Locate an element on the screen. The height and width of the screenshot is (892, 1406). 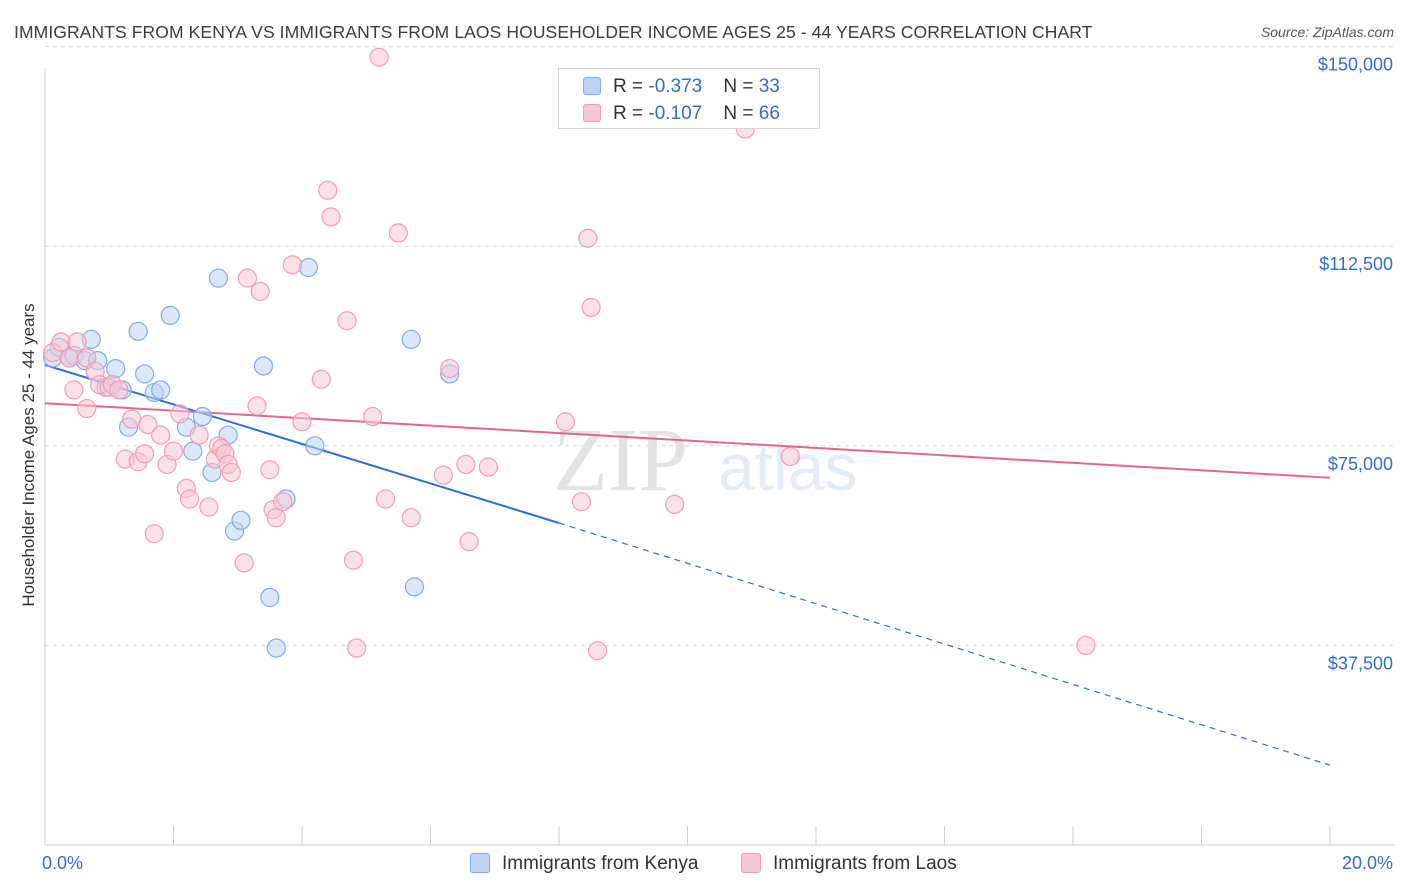
legend-item-kenya: Immigrants from Kenya is located at coordinates (584, 864).